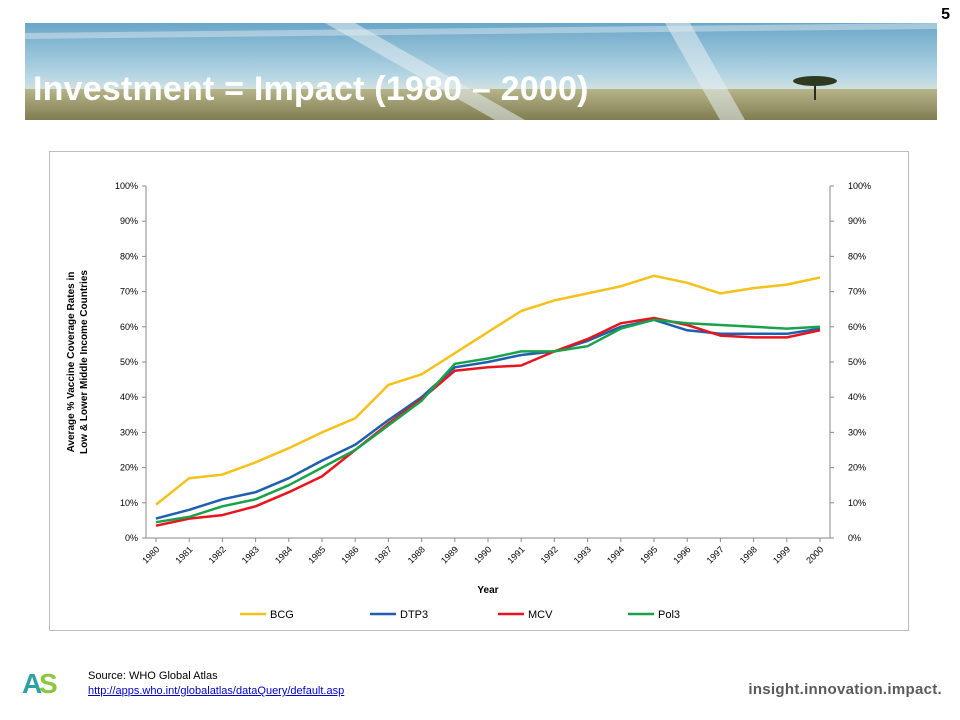 The image size is (960, 720). What do you see at coordinates (669, 615) in the screenshot?
I see `legend-label-pol3: Pol3` at bounding box center [669, 615].